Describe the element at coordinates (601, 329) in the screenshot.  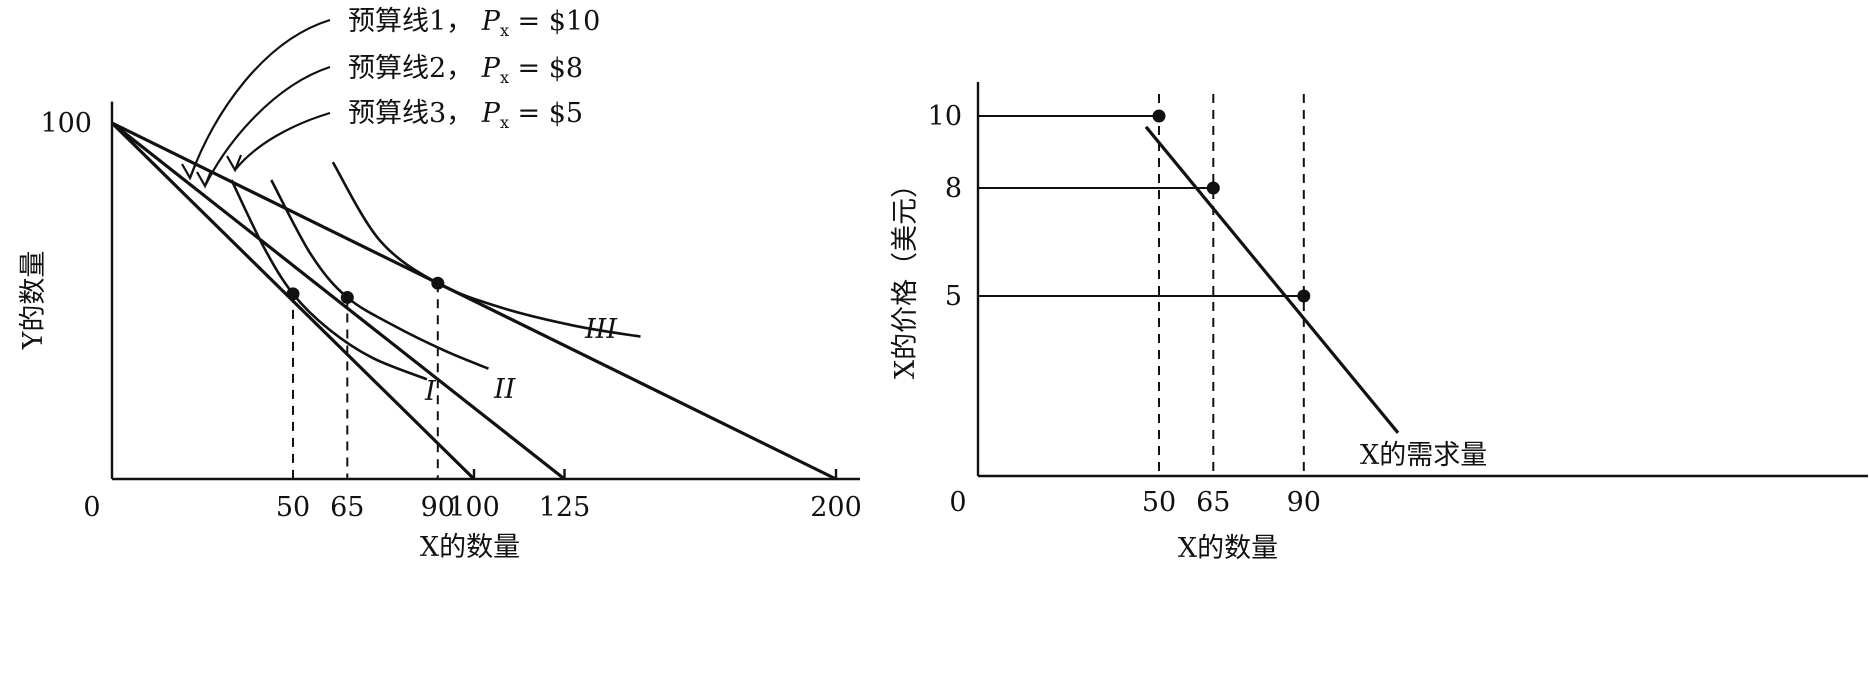
I see `indifference-curve-label: III` at that location.